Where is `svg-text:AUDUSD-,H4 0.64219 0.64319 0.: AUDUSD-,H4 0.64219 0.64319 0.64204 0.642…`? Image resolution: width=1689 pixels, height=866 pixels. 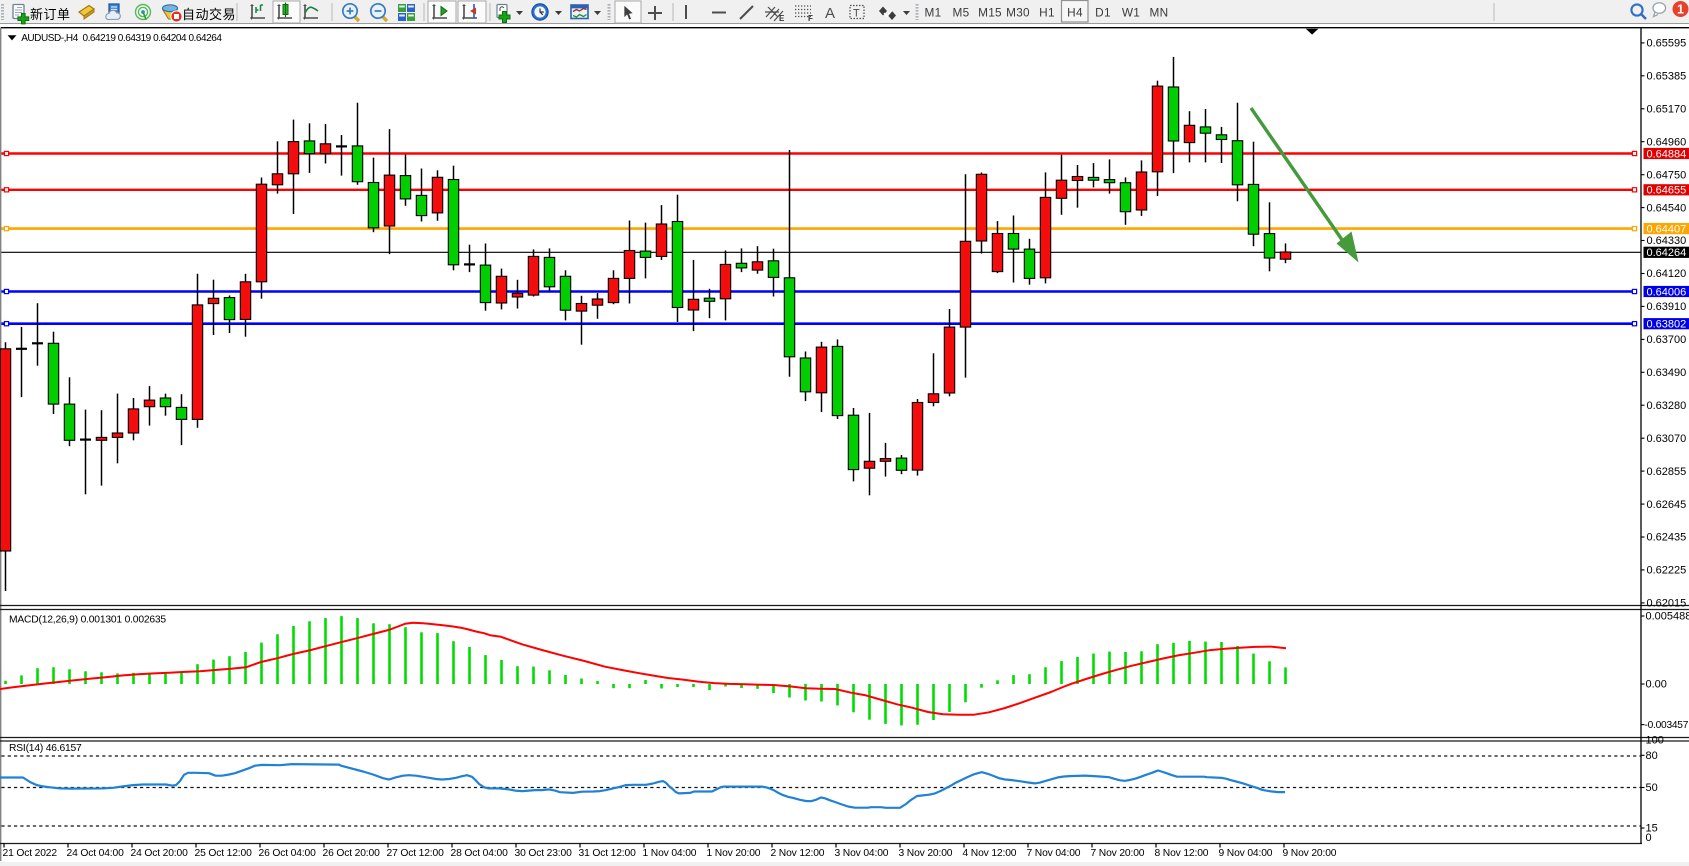 svg-text:AUDUSD-,H4 0.64219 0.64319 0.: AUDUSD-,H4 0.64219 0.64319 0.64204 0.642… is located at coordinates (121, 38).